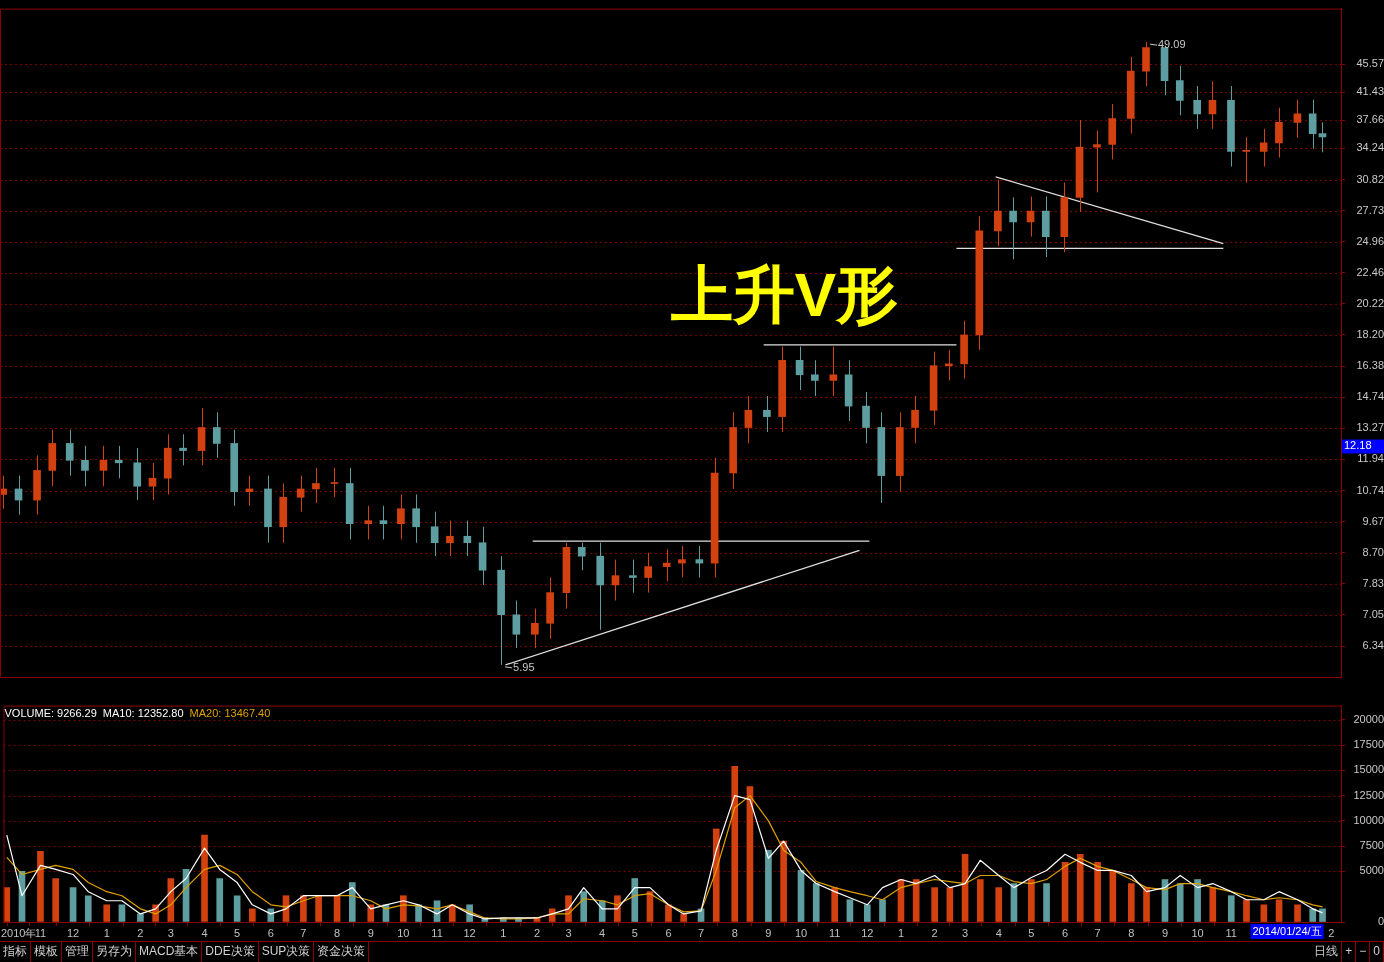  I want to click on text: 模板, so click(46, 952).